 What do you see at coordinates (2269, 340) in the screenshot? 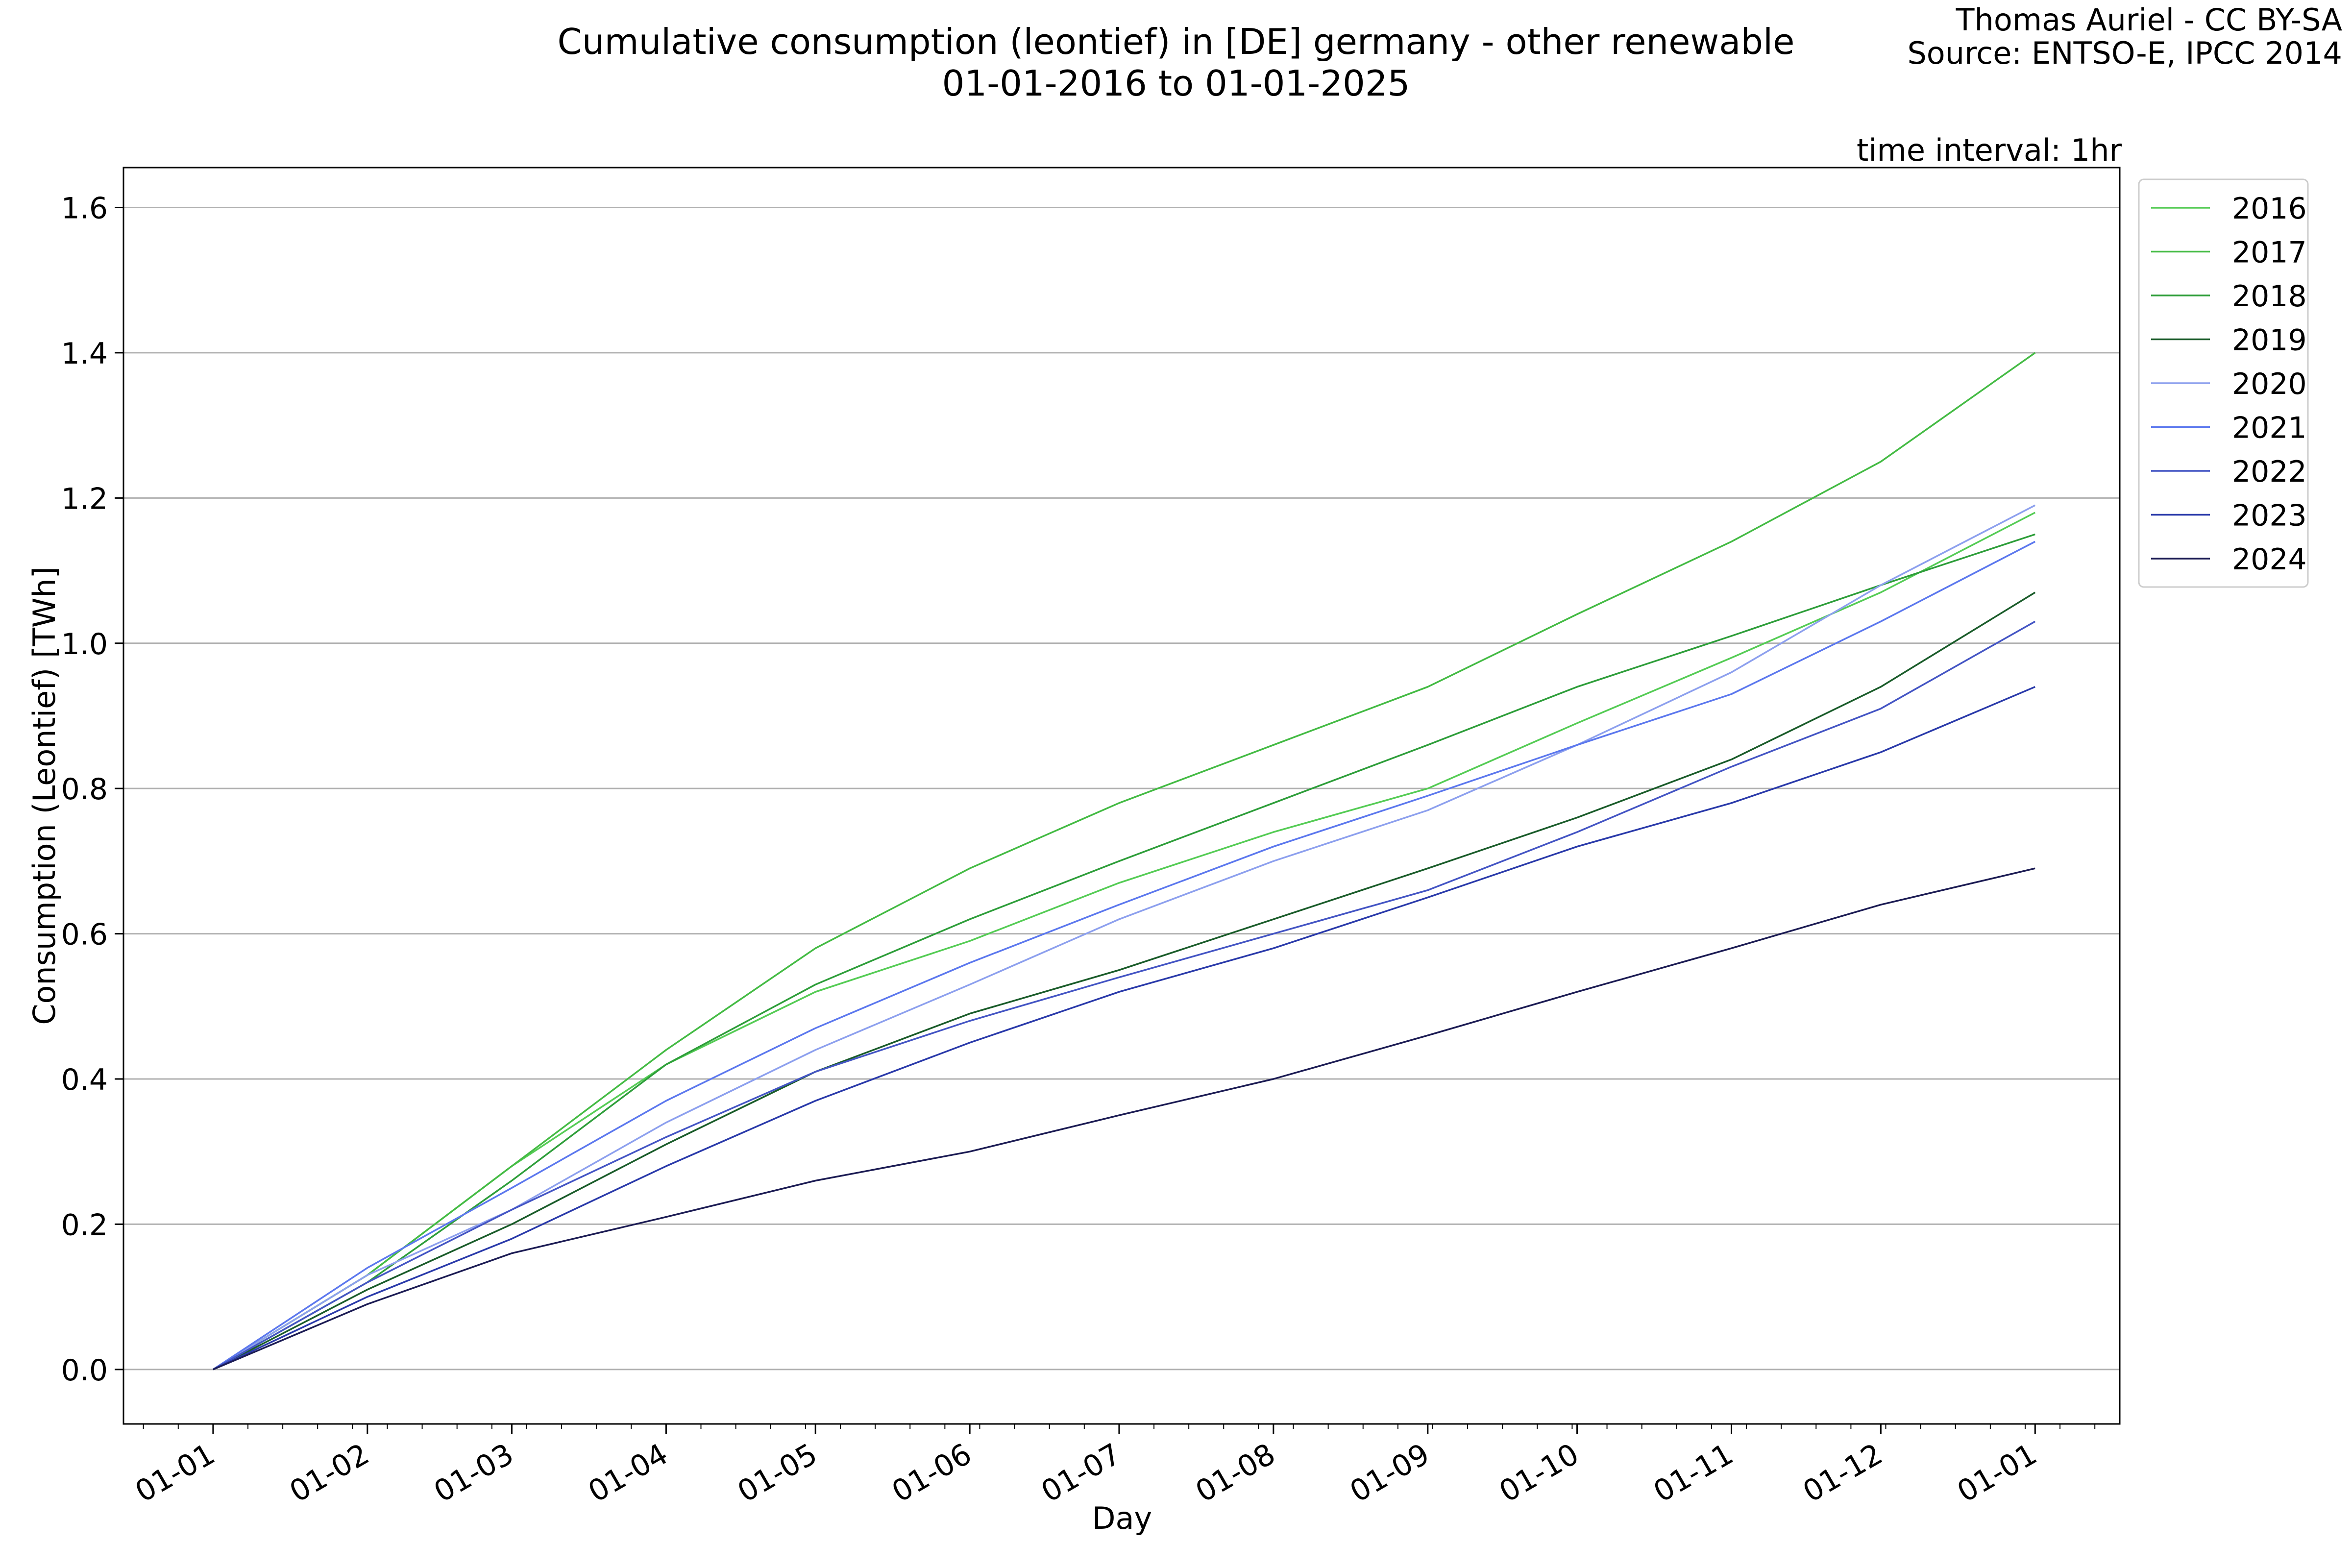
I see `legend-label-2019: 2019` at bounding box center [2269, 340].